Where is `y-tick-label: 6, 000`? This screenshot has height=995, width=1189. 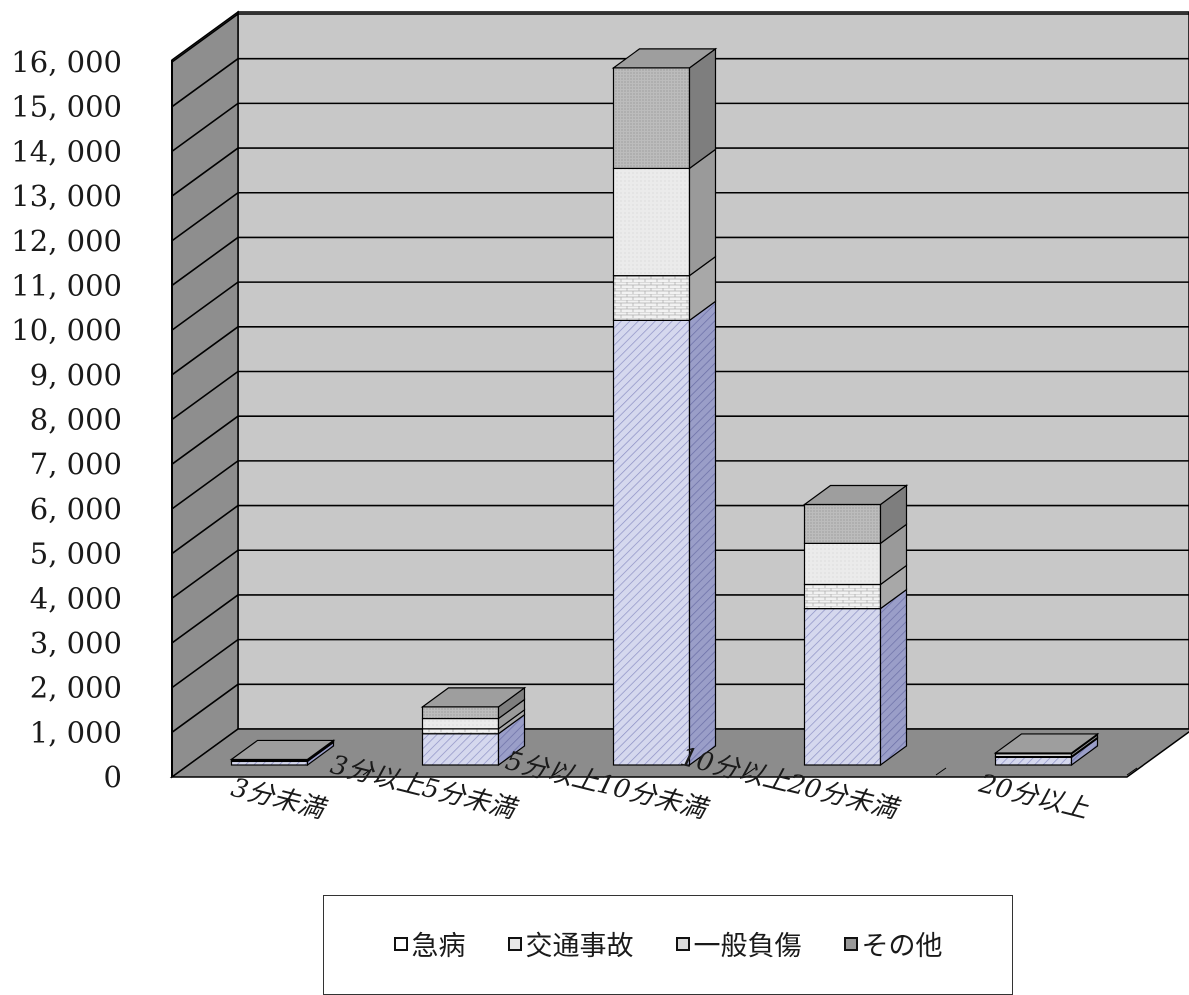
y-tick-label: 6, 000 is located at coordinates (76, 509).